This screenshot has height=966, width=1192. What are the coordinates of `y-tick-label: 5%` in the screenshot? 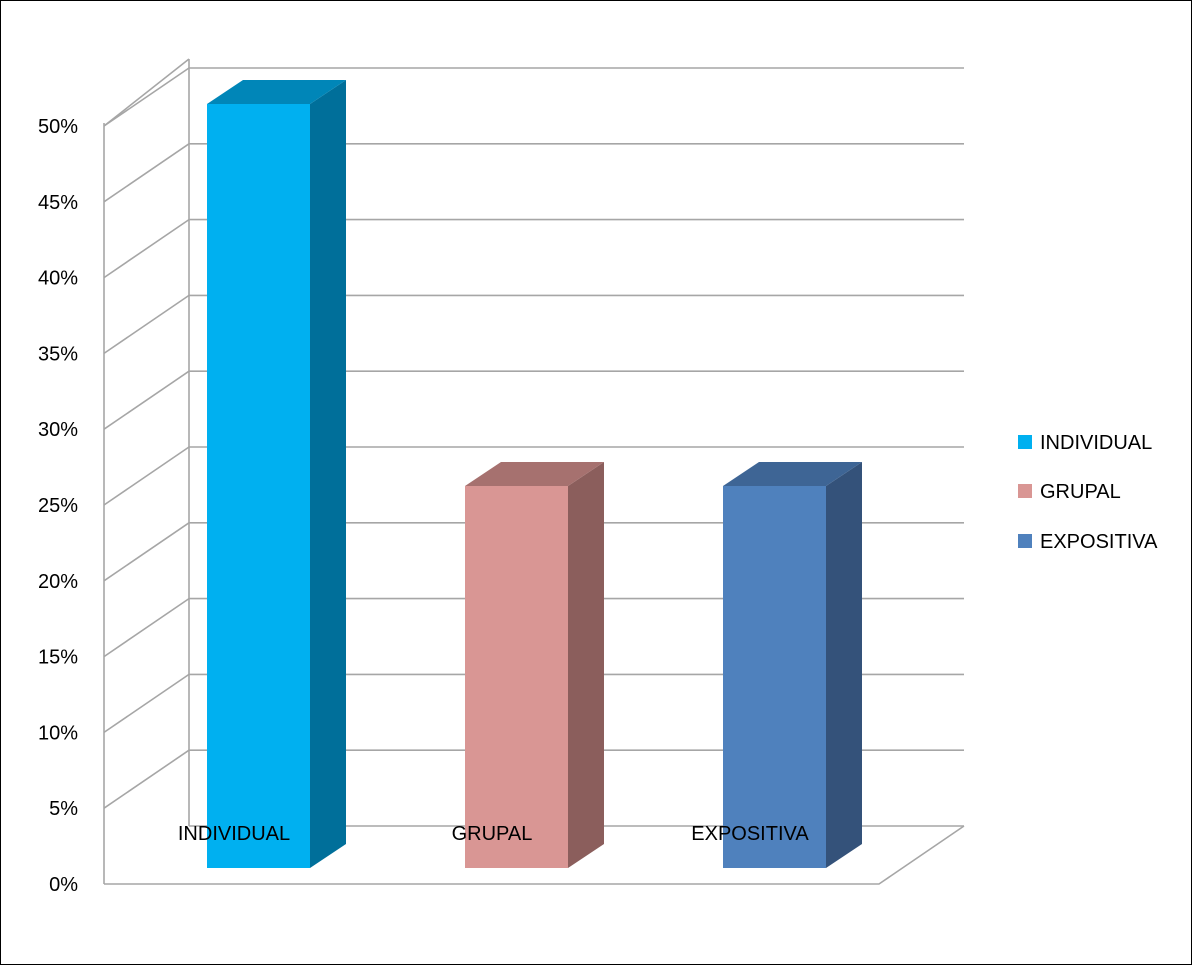 It's located at (63, 809).